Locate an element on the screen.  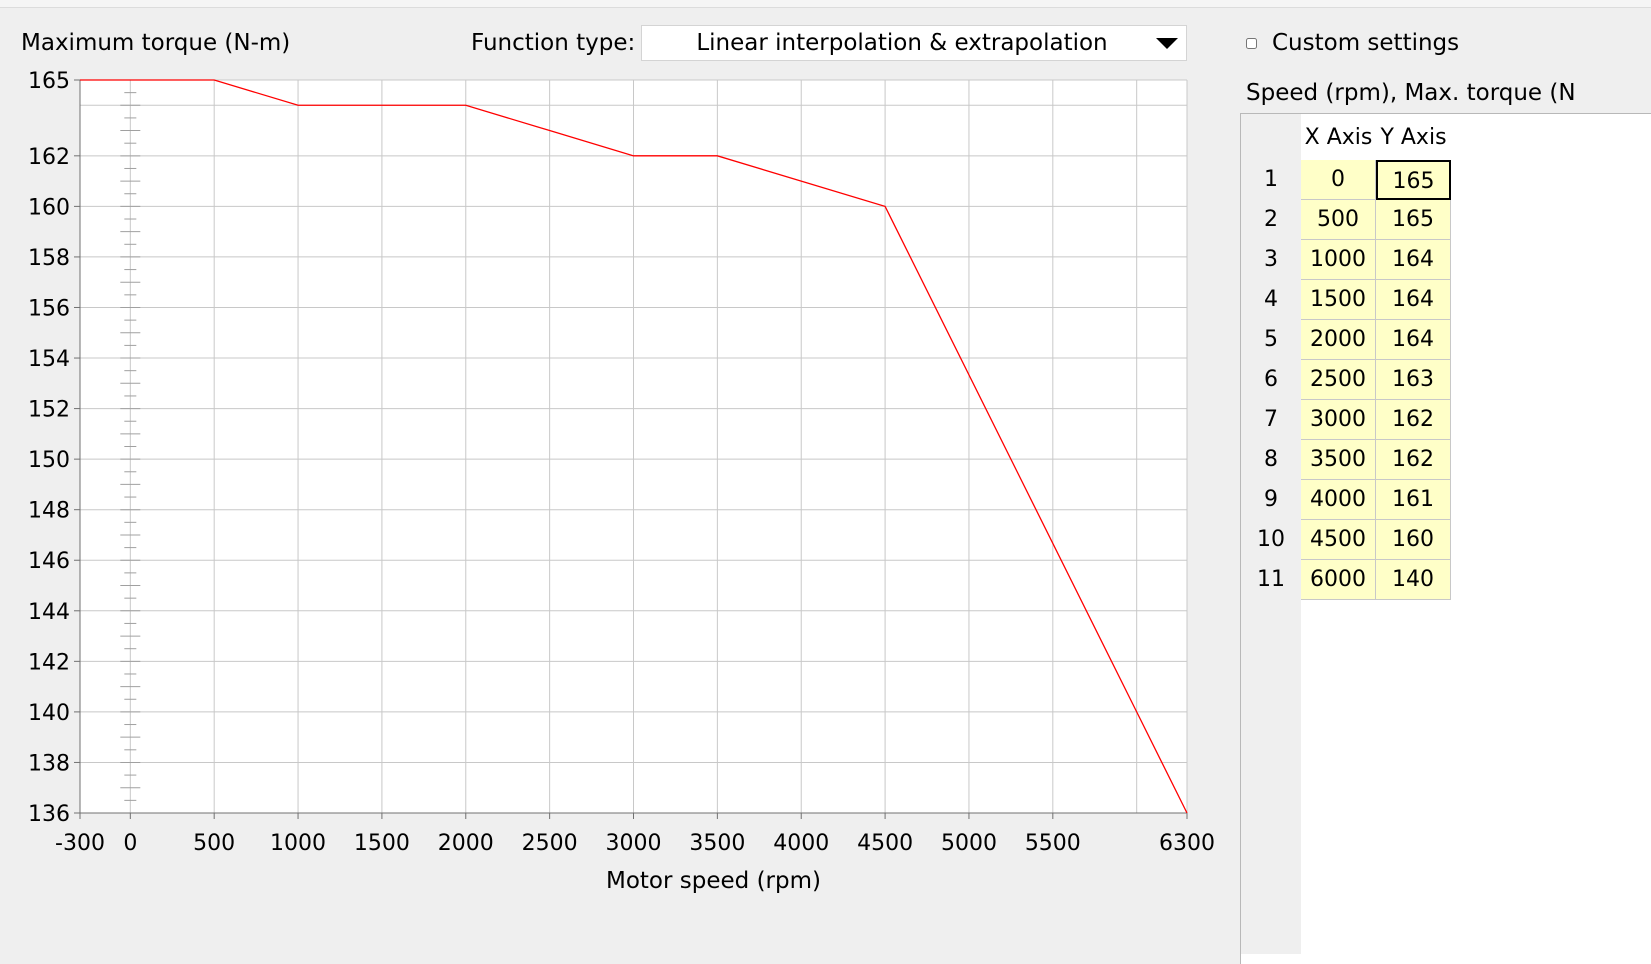
function-type-value: Linear interpolation & extrapolation is located at coordinates (902, 43).